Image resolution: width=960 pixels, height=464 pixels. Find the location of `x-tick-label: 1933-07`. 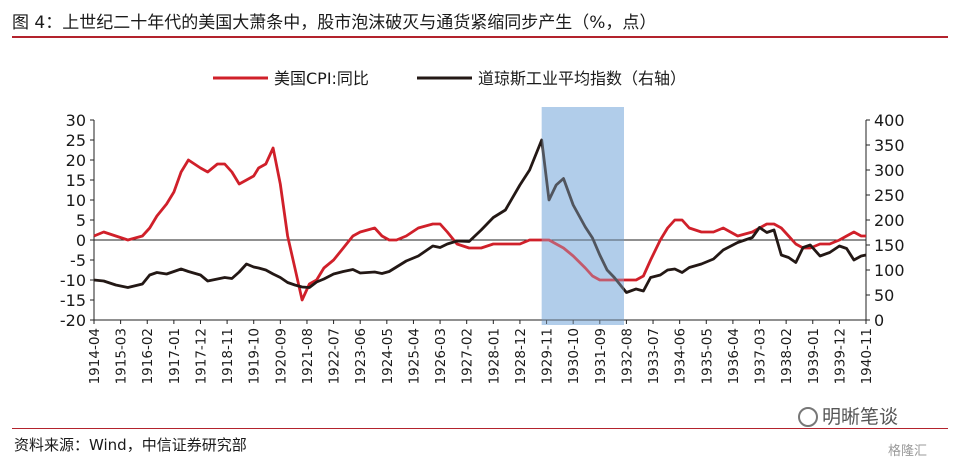

x-tick-label: 1933-07 is located at coordinates (654, 356).